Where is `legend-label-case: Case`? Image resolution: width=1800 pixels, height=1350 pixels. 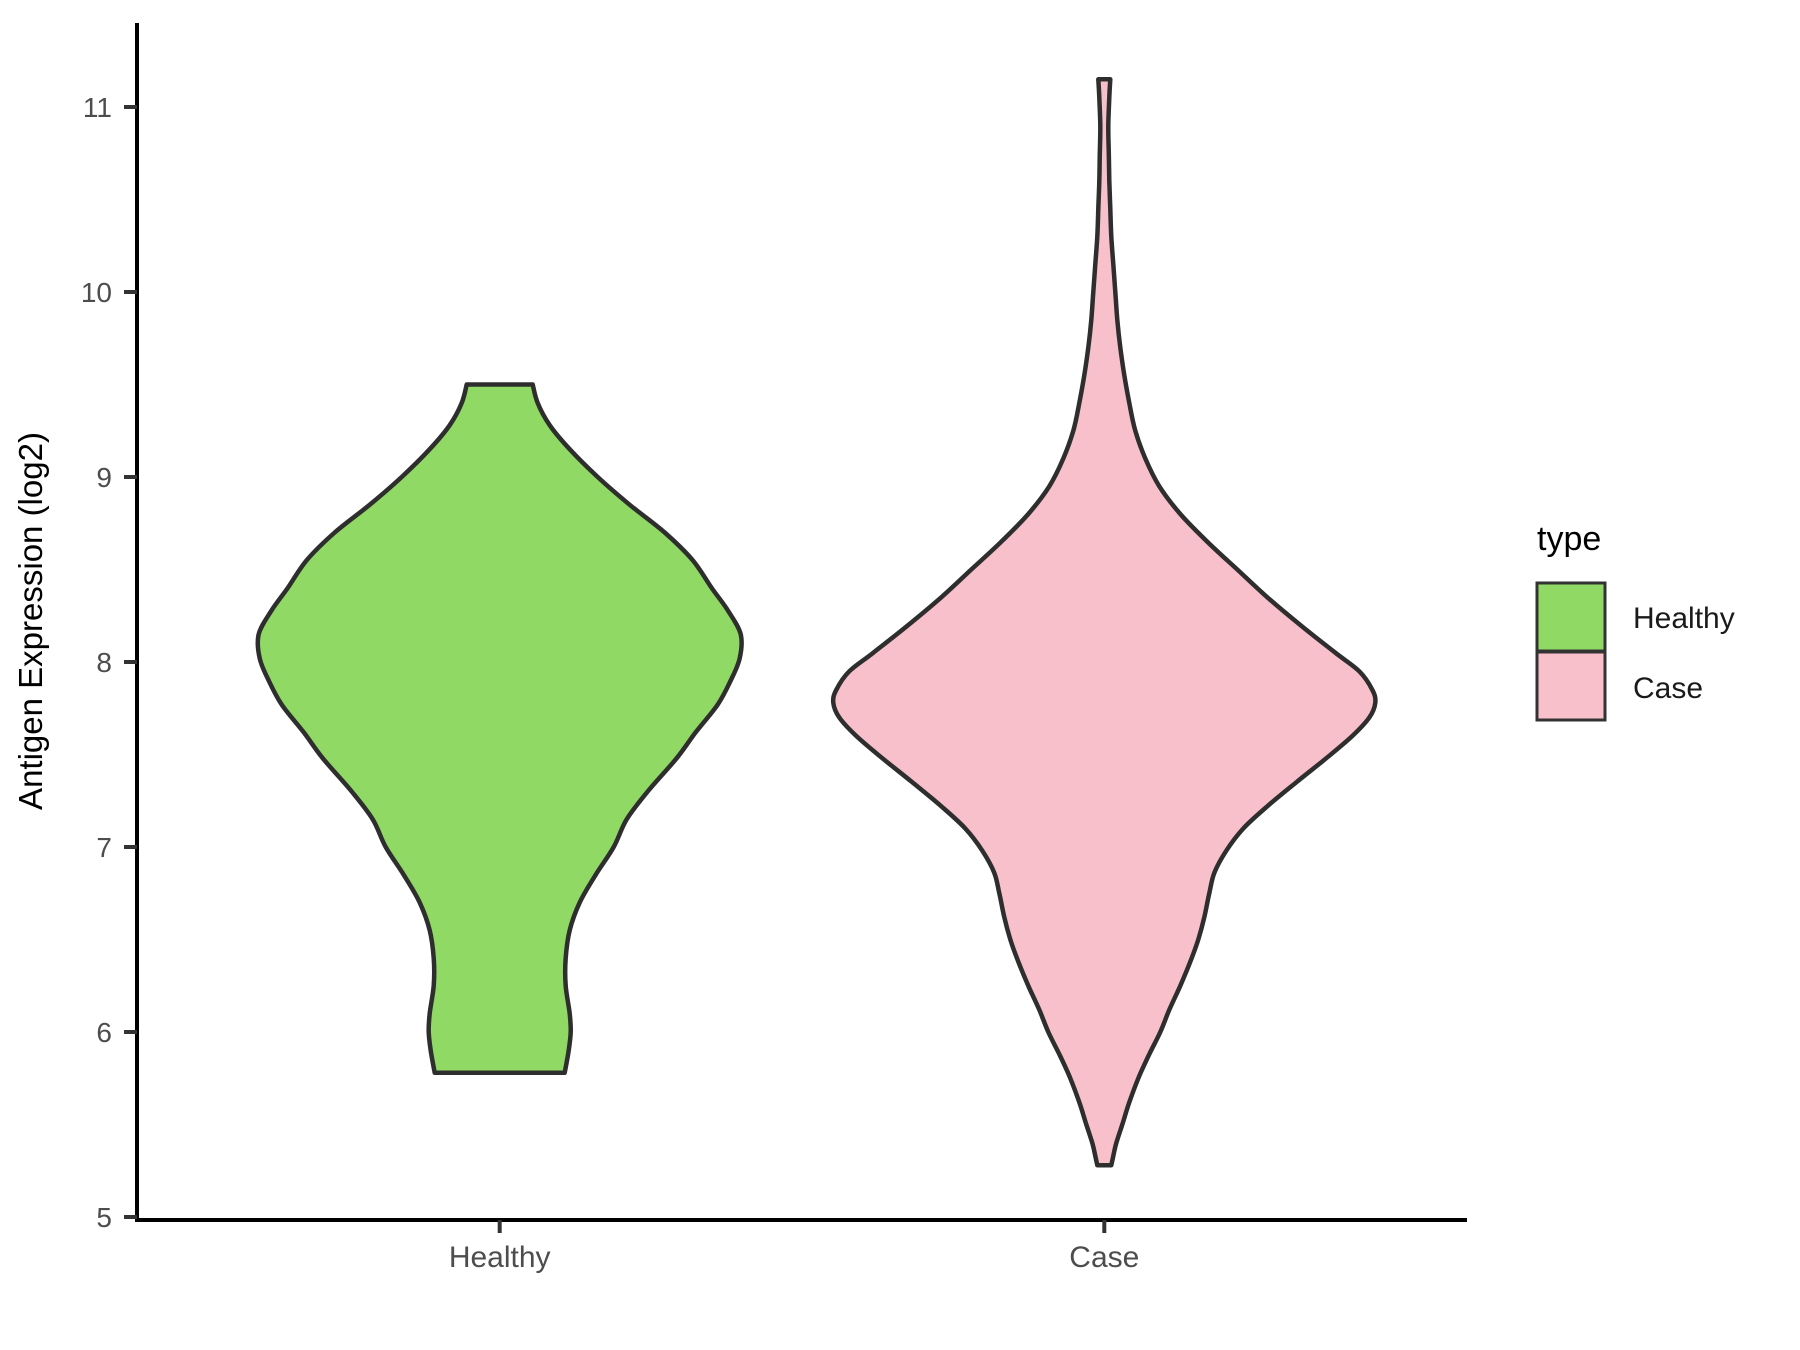
legend-label-case: Case is located at coordinates (1668, 688).